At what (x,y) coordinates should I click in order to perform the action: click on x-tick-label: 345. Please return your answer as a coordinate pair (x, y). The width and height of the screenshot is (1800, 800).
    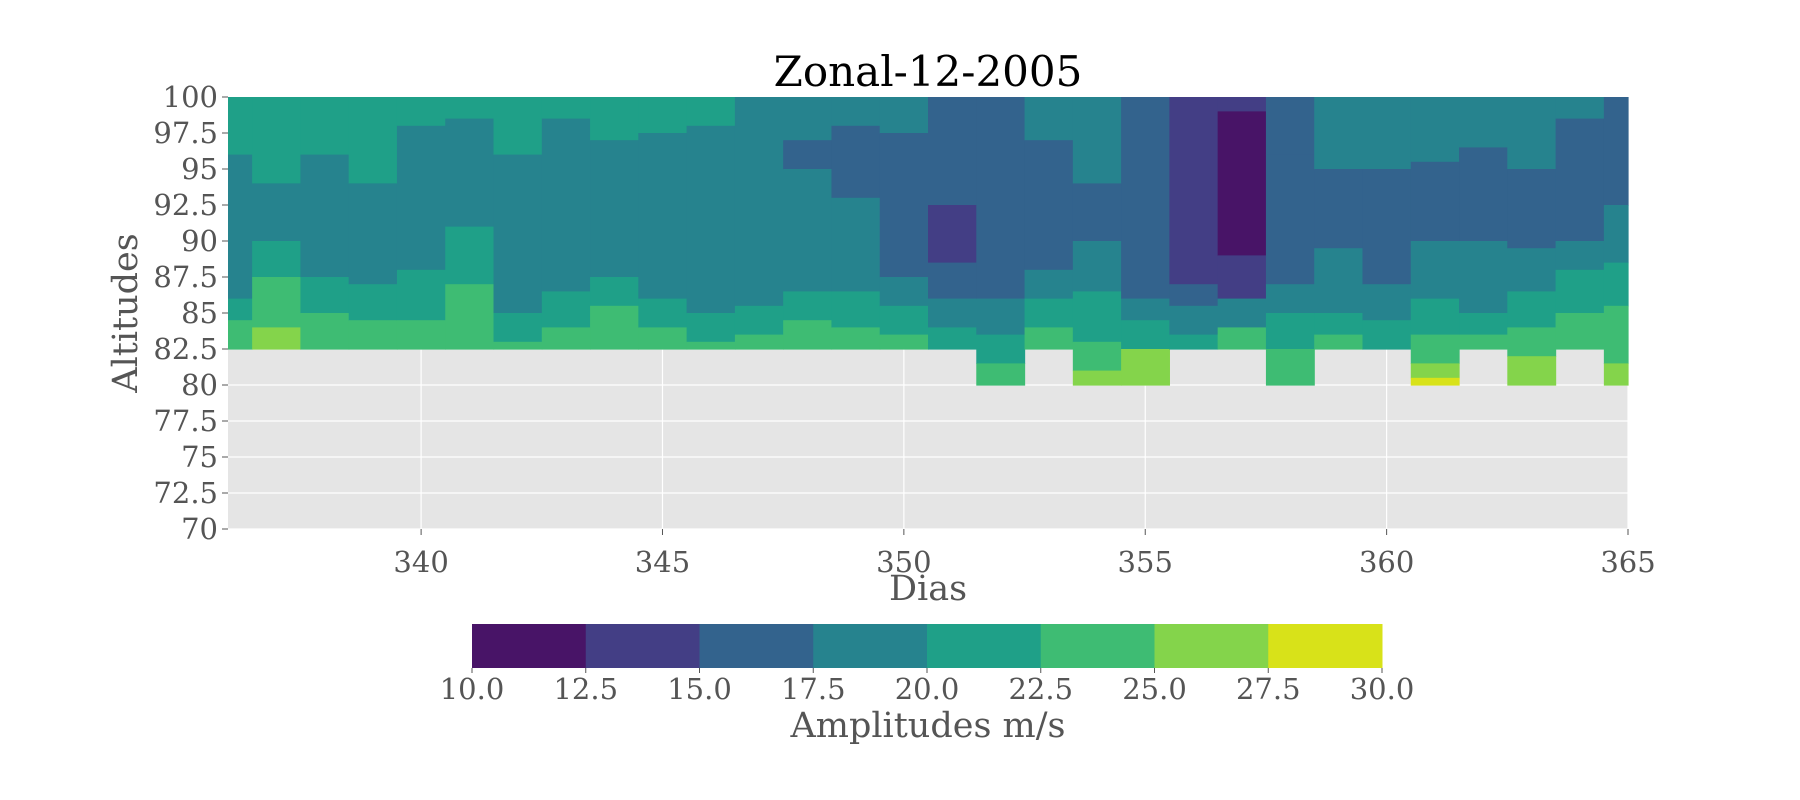
    Looking at the image, I should click on (662, 562).